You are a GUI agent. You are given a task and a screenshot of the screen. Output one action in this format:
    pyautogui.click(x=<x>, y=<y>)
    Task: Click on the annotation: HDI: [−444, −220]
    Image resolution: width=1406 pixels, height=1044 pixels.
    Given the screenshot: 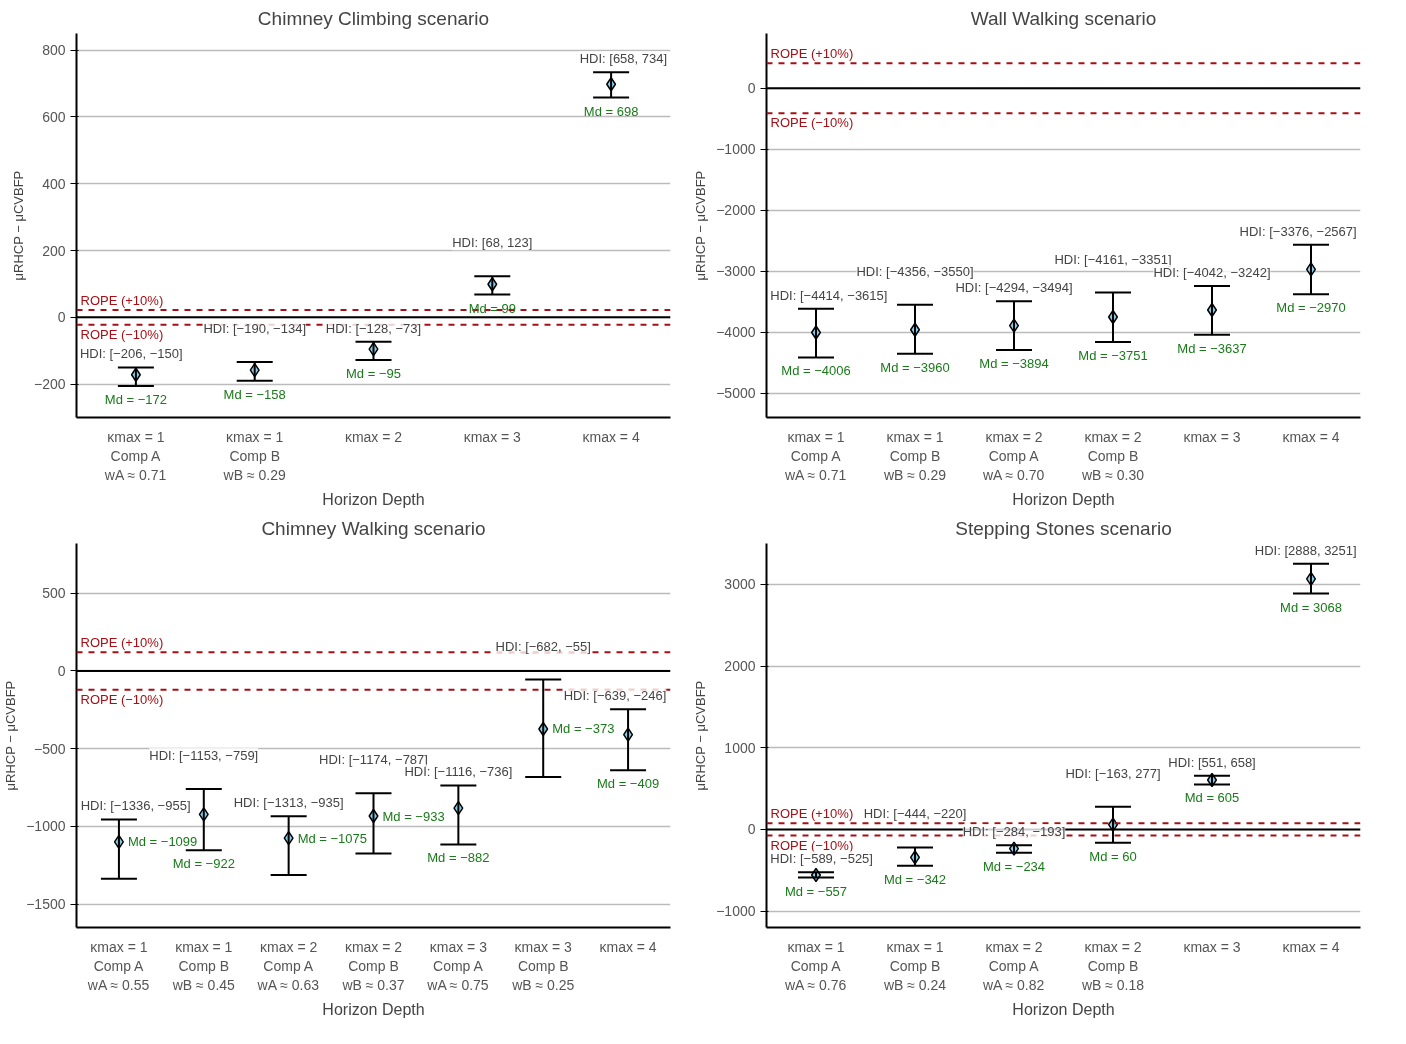 What is the action you would take?
    pyautogui.click(x=915, y=814)
    